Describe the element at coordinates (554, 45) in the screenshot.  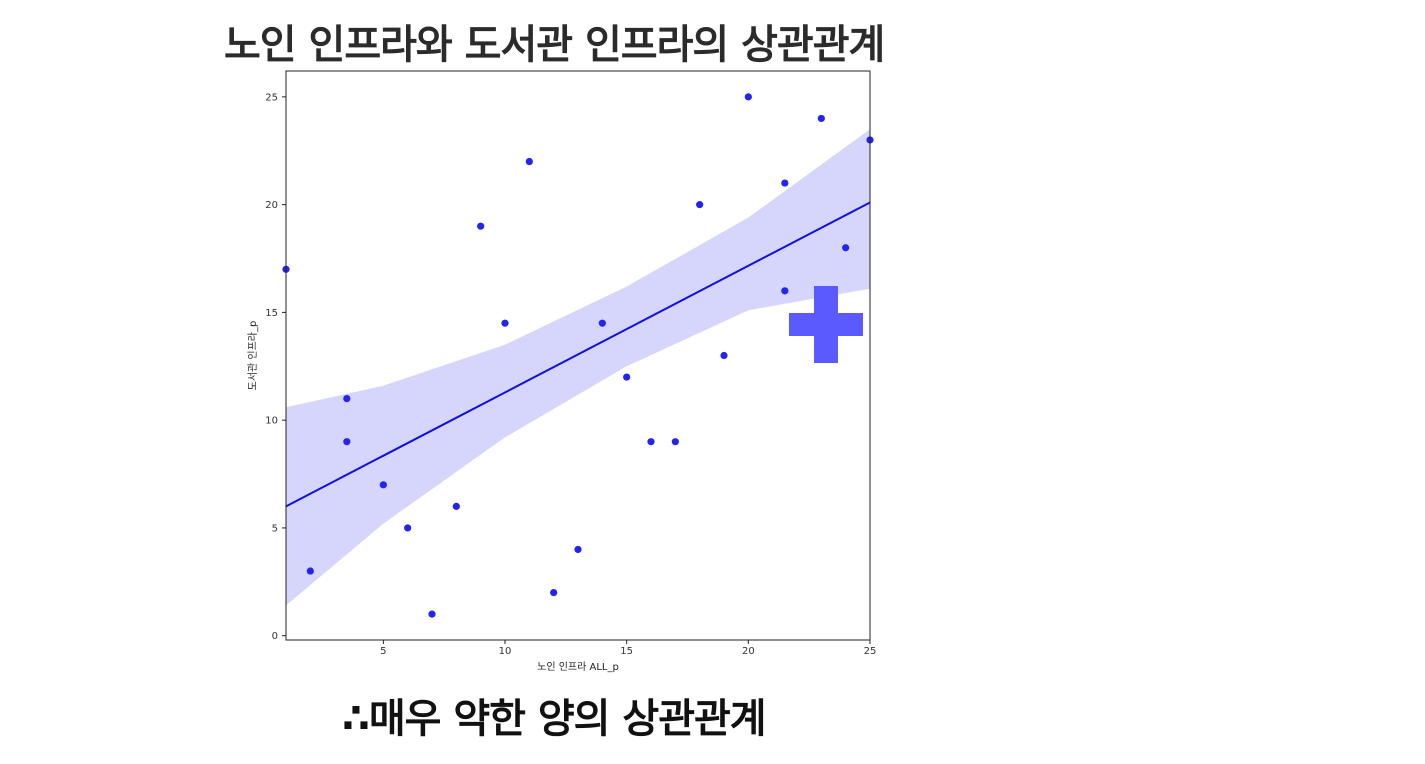
I see `slide-title: 노인 인프라와 도서관 인프라의 상관관계` at that location.